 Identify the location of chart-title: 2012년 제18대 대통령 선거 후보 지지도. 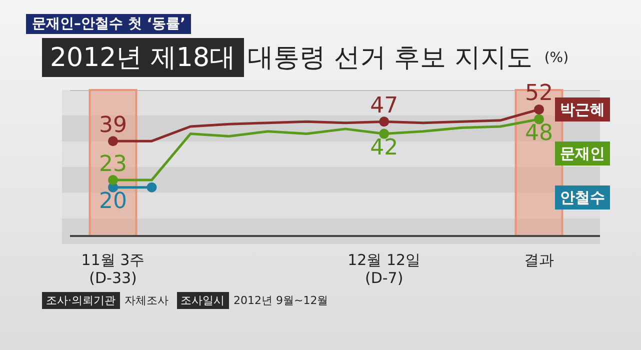
(290, 58).